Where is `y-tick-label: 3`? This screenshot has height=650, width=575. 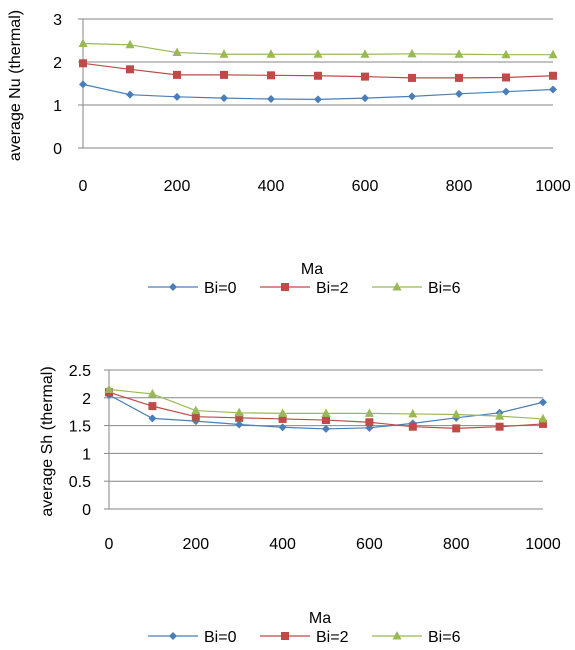
y-tick-label: 3 is located at coordinates (57, 20).